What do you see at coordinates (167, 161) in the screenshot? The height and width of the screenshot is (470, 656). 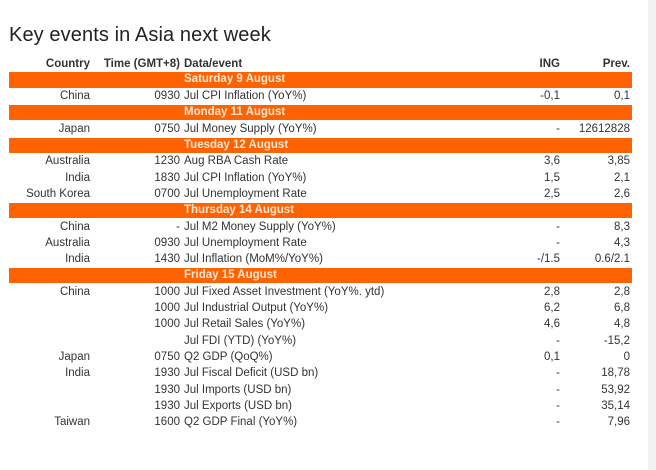 I see `time-cell: 1230` at bounding box center [167, 161].